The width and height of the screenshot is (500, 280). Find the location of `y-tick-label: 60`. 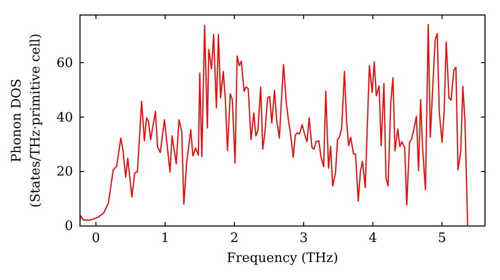

y-tick-label: 60 is located at coordinates (64, 63).